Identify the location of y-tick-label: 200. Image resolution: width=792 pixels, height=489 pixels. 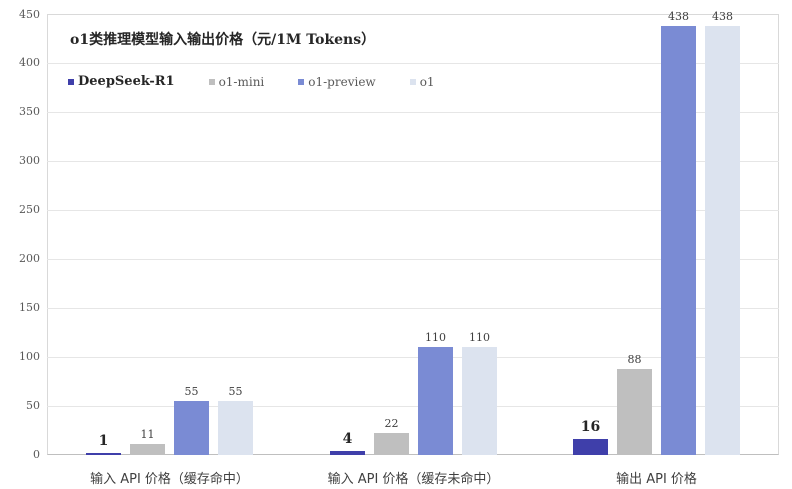
(29, 259).